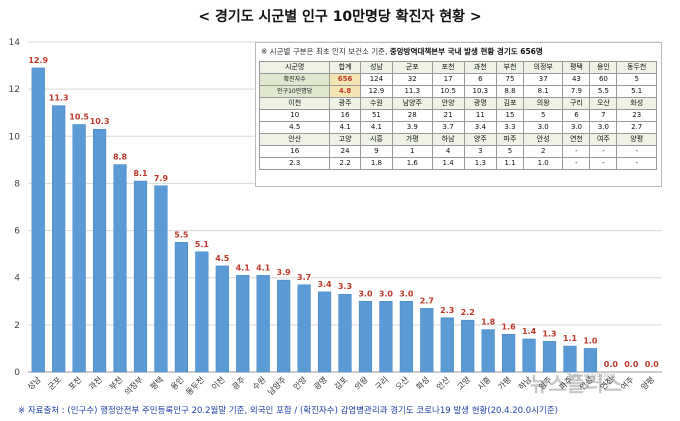 Image resolution: width=680 pixels, height=421 pixels. Describe the element at coordinates (543, 103) in the screenshot. I see `table-cell: 의왕` at that location.